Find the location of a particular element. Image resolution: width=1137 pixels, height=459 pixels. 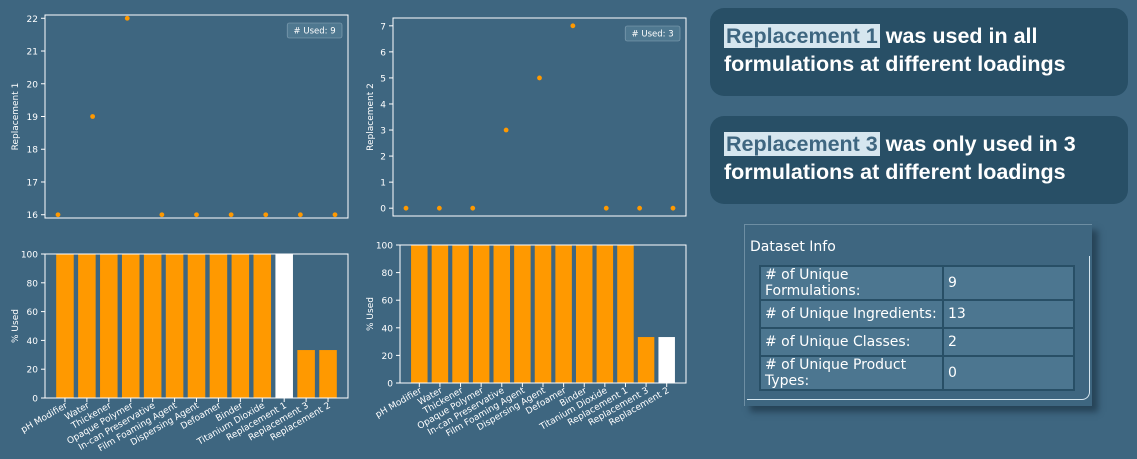

table-row: # of Unique Product Types: 0 is located at coordinates (917, 373).